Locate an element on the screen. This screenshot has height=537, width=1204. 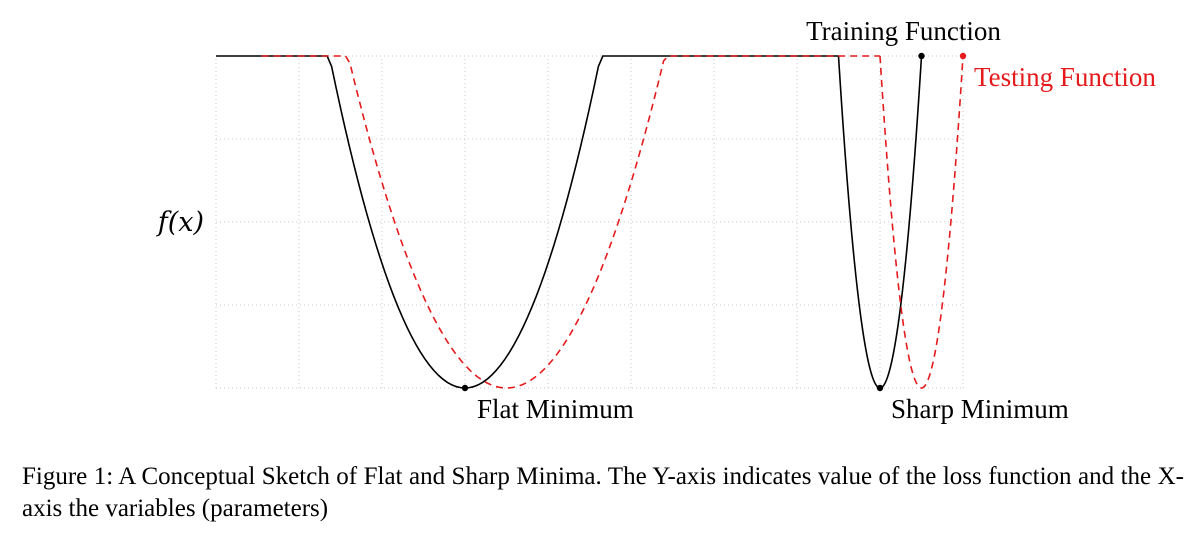
sharp-minimum-label: Sharp Minimum is located at coordinates (980, 409).